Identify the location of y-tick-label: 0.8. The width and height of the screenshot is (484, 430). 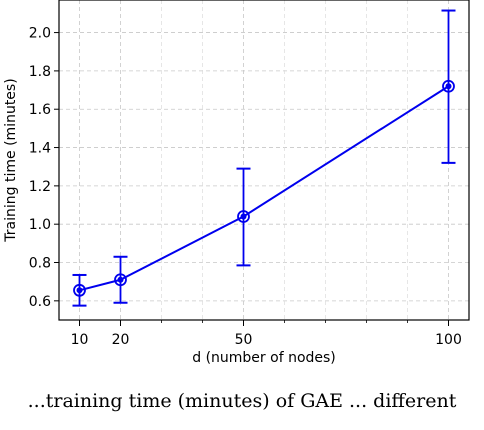
(40, 264).